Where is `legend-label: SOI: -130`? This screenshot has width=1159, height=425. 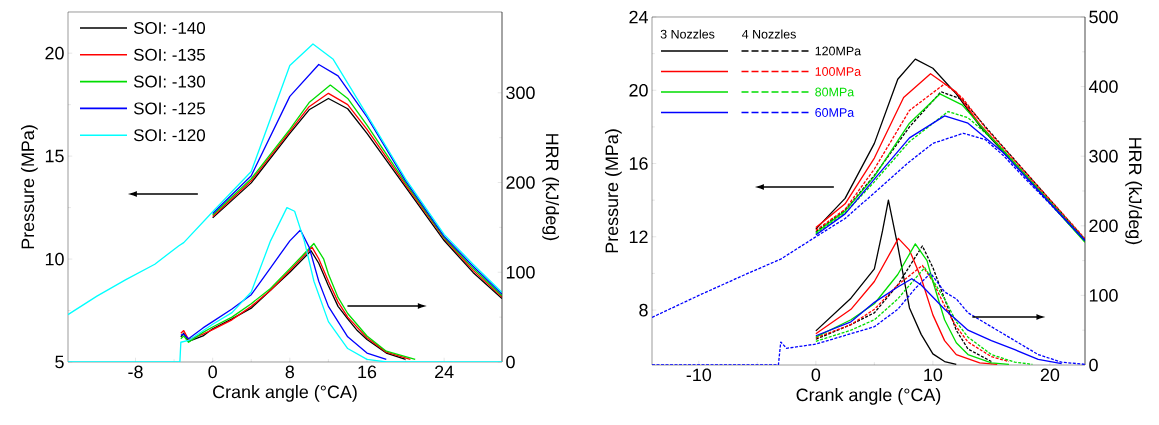 legend-label: SOI: -130 is located at coordinates (169, 81).